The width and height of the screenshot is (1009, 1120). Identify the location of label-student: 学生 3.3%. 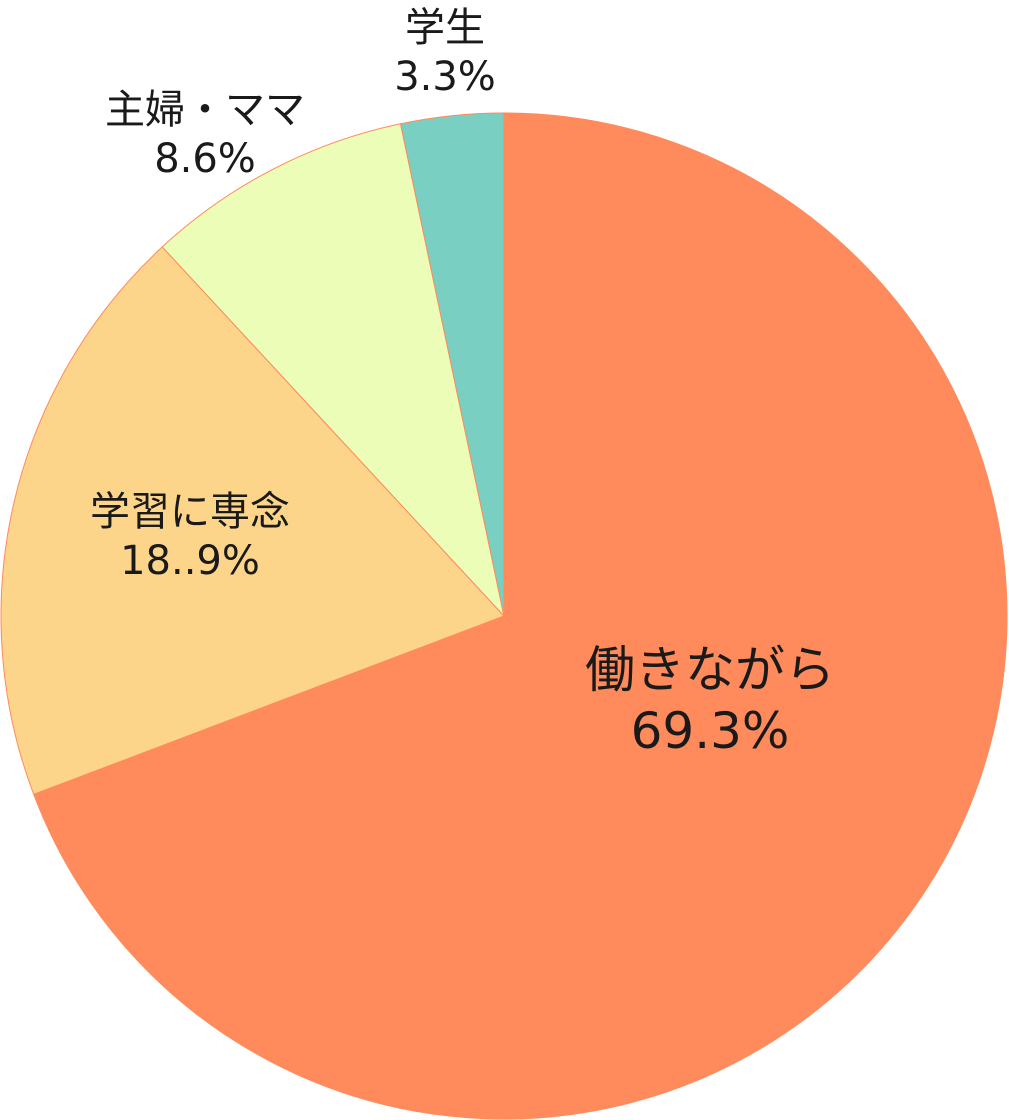
(445, 53).